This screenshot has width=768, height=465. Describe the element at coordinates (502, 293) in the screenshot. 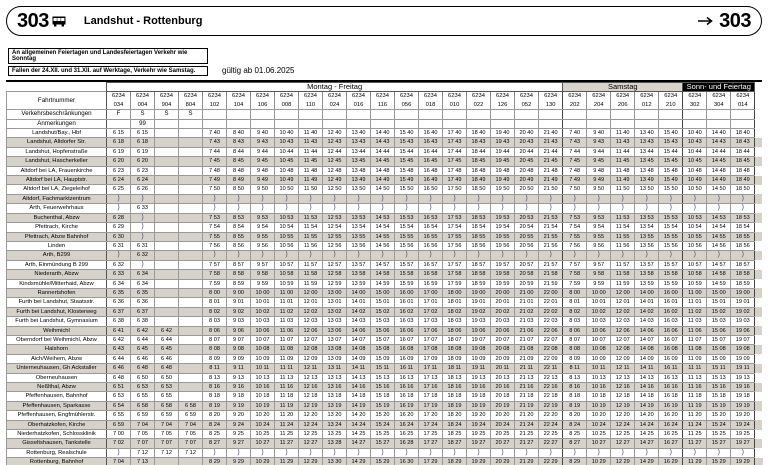

I see `time-cell: 20 00` at that location.